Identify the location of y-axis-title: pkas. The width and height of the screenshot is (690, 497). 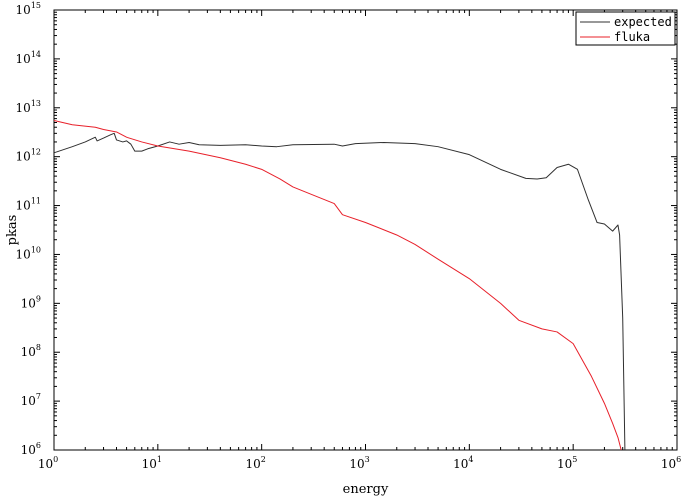
(12, 230).